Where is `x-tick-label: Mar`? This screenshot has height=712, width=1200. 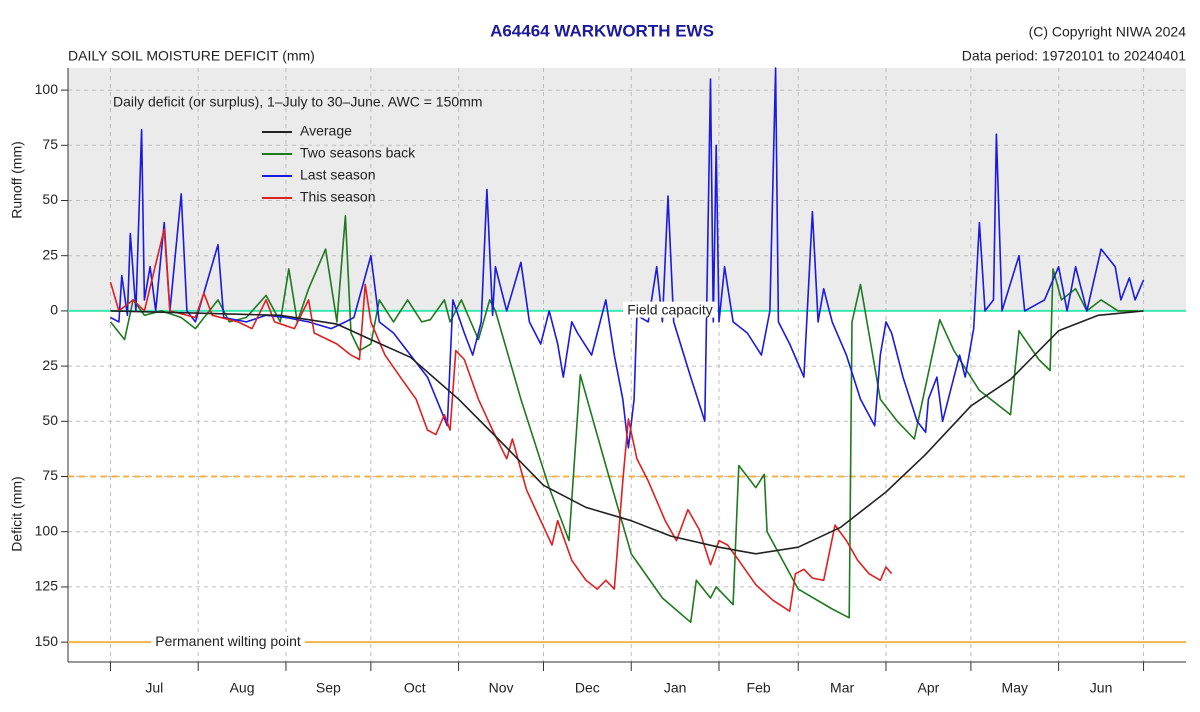 x-tick-label: Mar is located at coordinates (842, 688).